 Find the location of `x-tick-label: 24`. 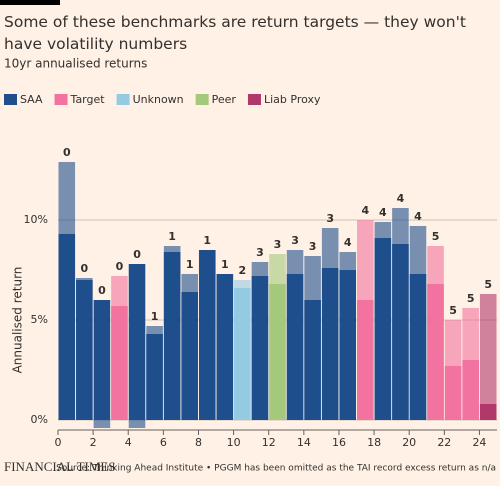

x-tick-label: 24 is located at coordinates (479, 442).